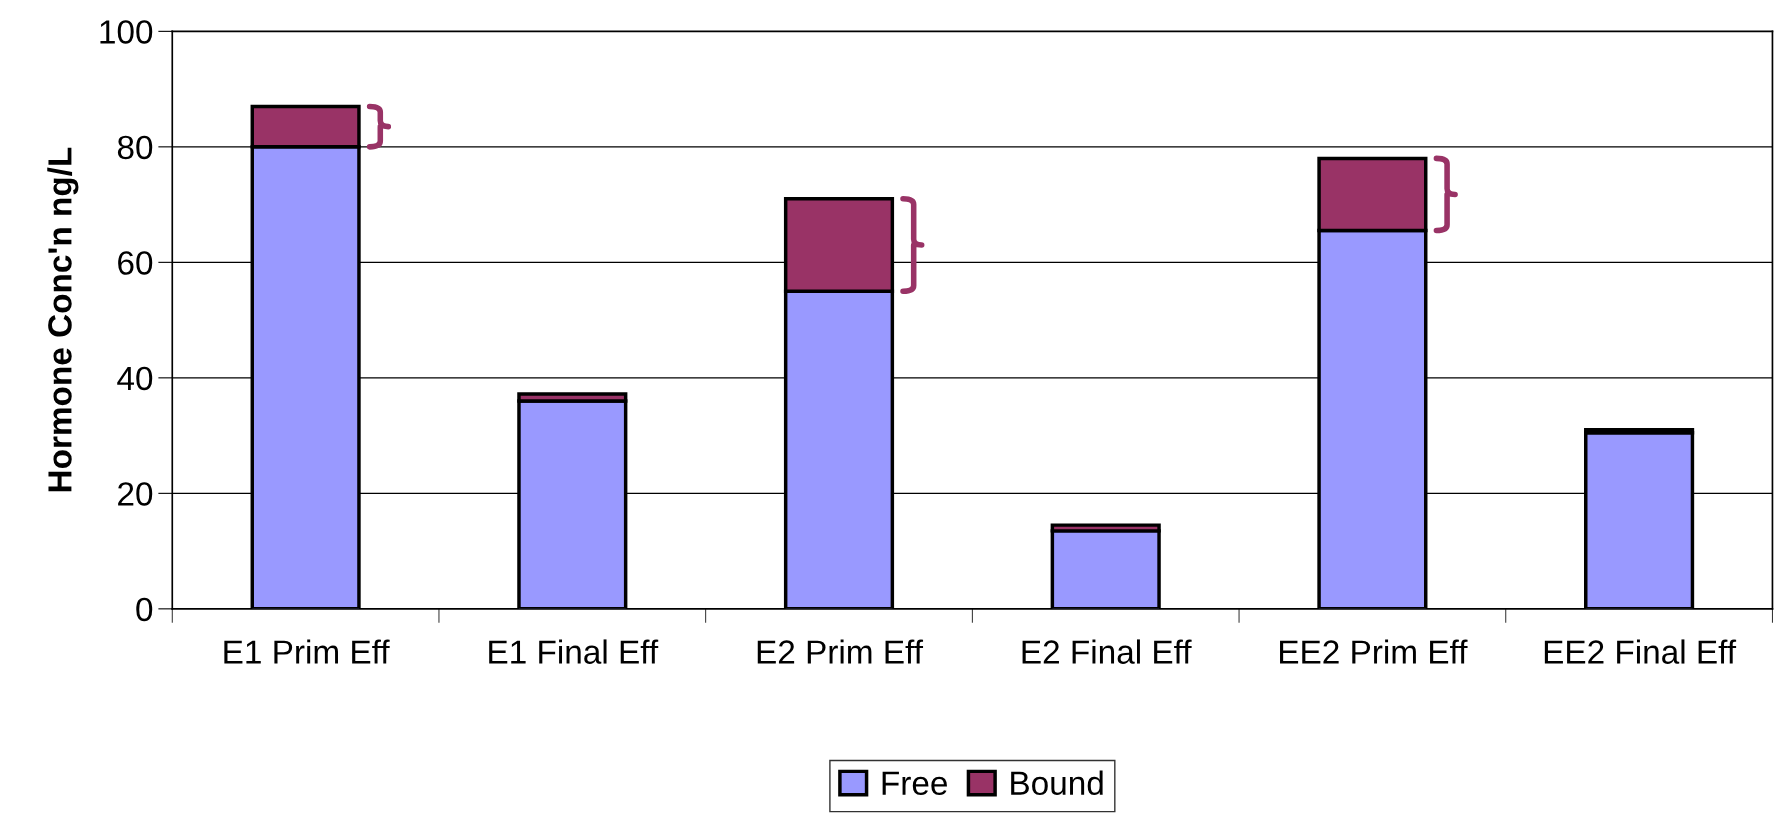 The image size is (1776, 825). What do you see at coordinates (144, 609) in the screenshot?
I see `y-tick-label: 0` at bounding box center [144, 609].